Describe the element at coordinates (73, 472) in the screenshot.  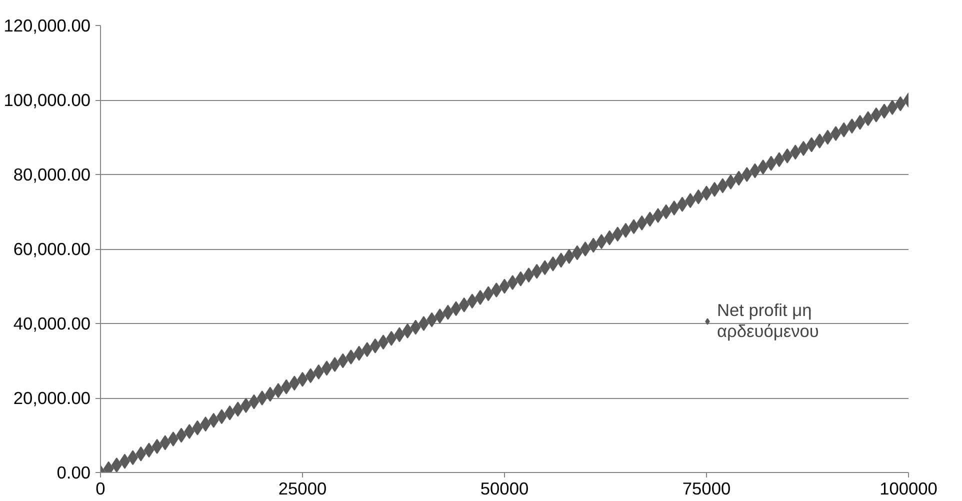
I see `y-tick-label: 0.00` at that location.